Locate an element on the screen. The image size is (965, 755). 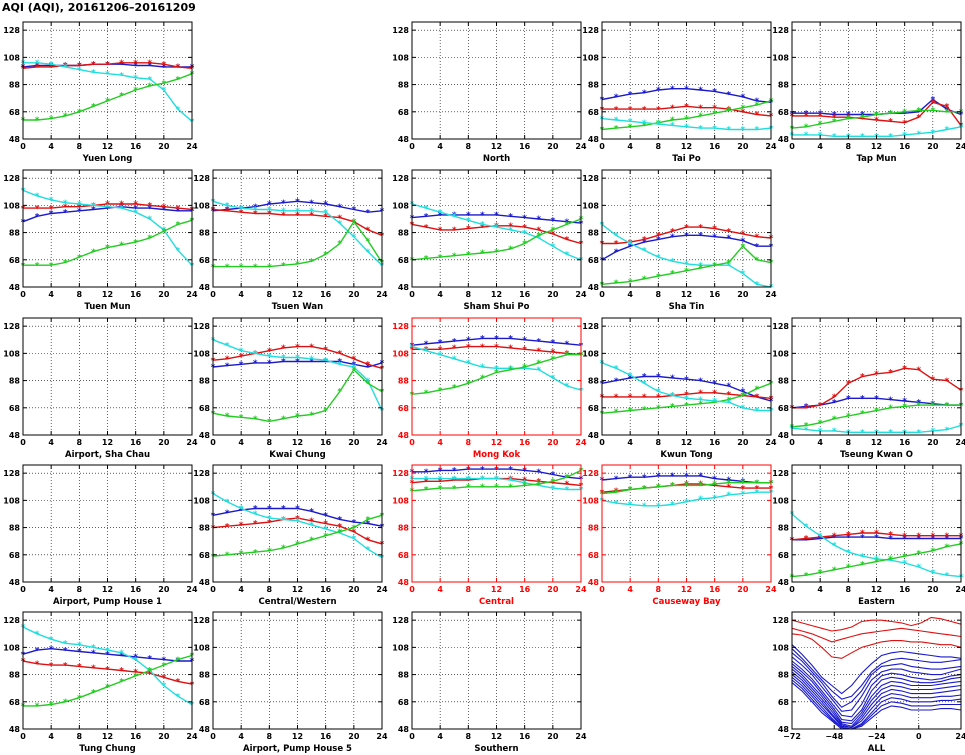
y-tick-label: 88 is located at coordinates (784, 675).